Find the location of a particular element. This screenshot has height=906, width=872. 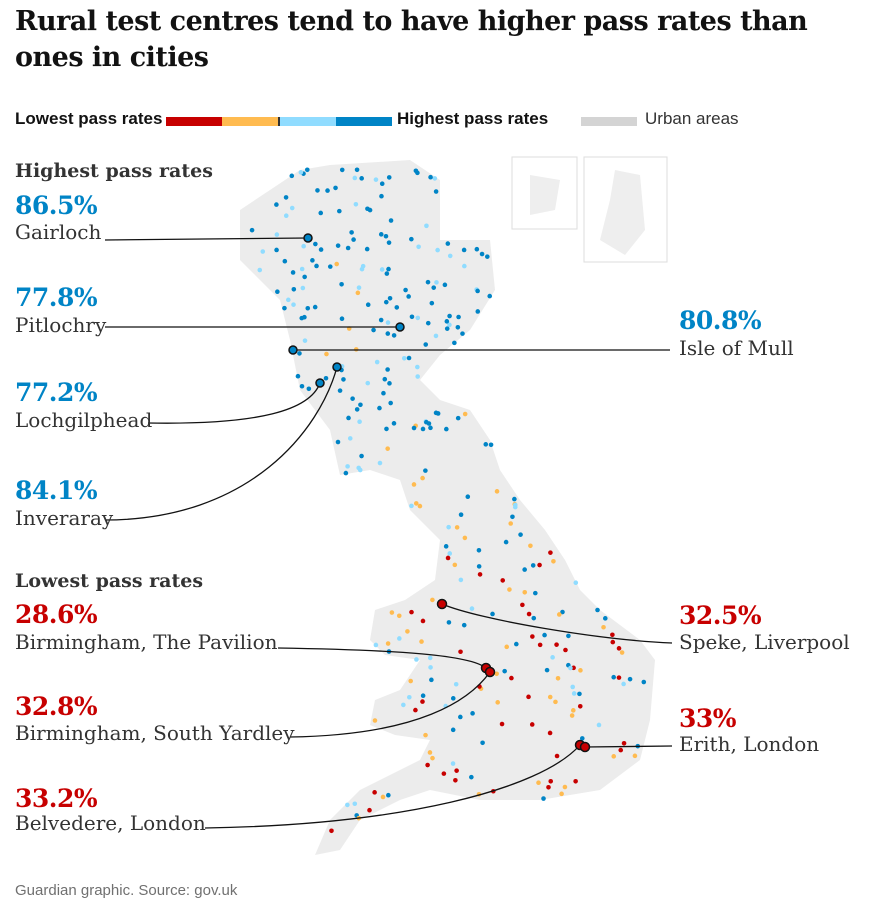

lochgilphead-pct: 77.2% is located at coordinates (56, 392).